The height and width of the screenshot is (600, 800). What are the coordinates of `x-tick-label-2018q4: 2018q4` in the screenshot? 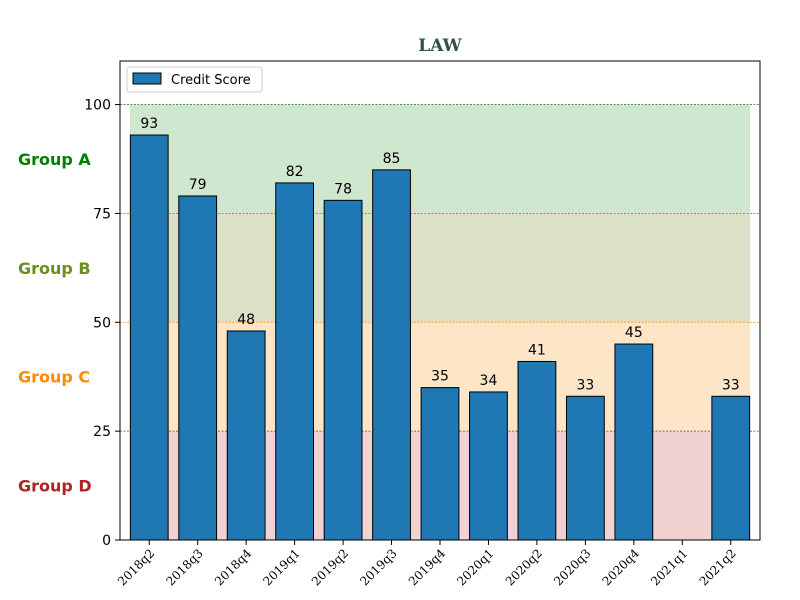 It's located at (233, 567).